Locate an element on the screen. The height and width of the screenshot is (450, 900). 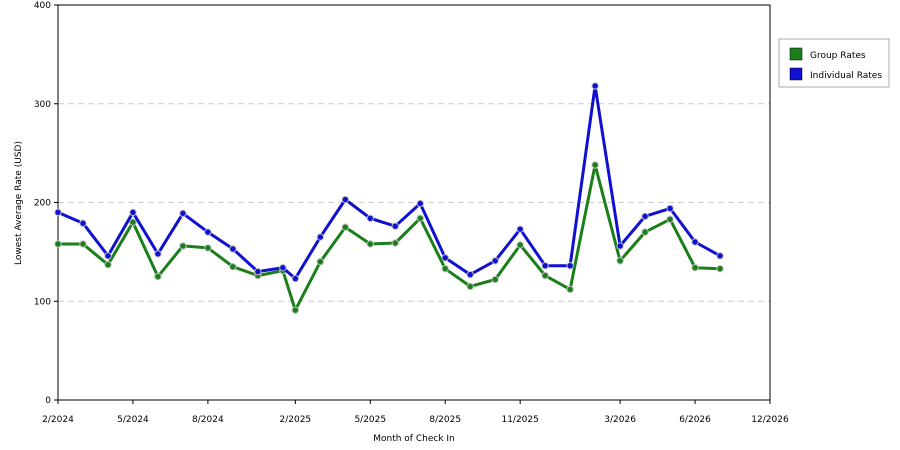
x-tick-label-8: 6/2026 is located at coordinates (695, 420).